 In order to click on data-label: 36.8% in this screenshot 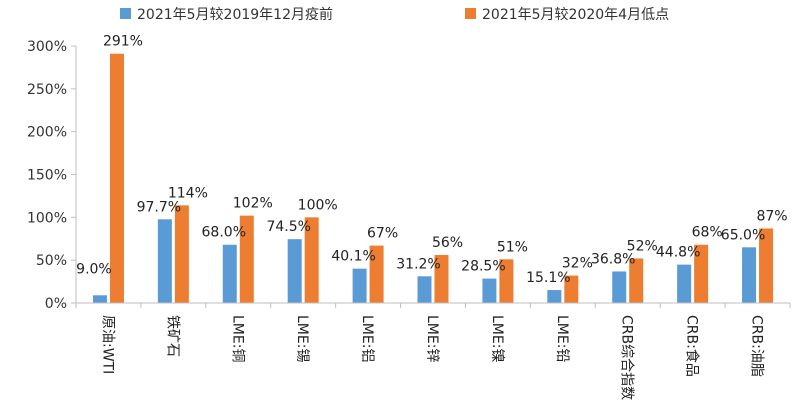, I will do `click(613, 259)`.